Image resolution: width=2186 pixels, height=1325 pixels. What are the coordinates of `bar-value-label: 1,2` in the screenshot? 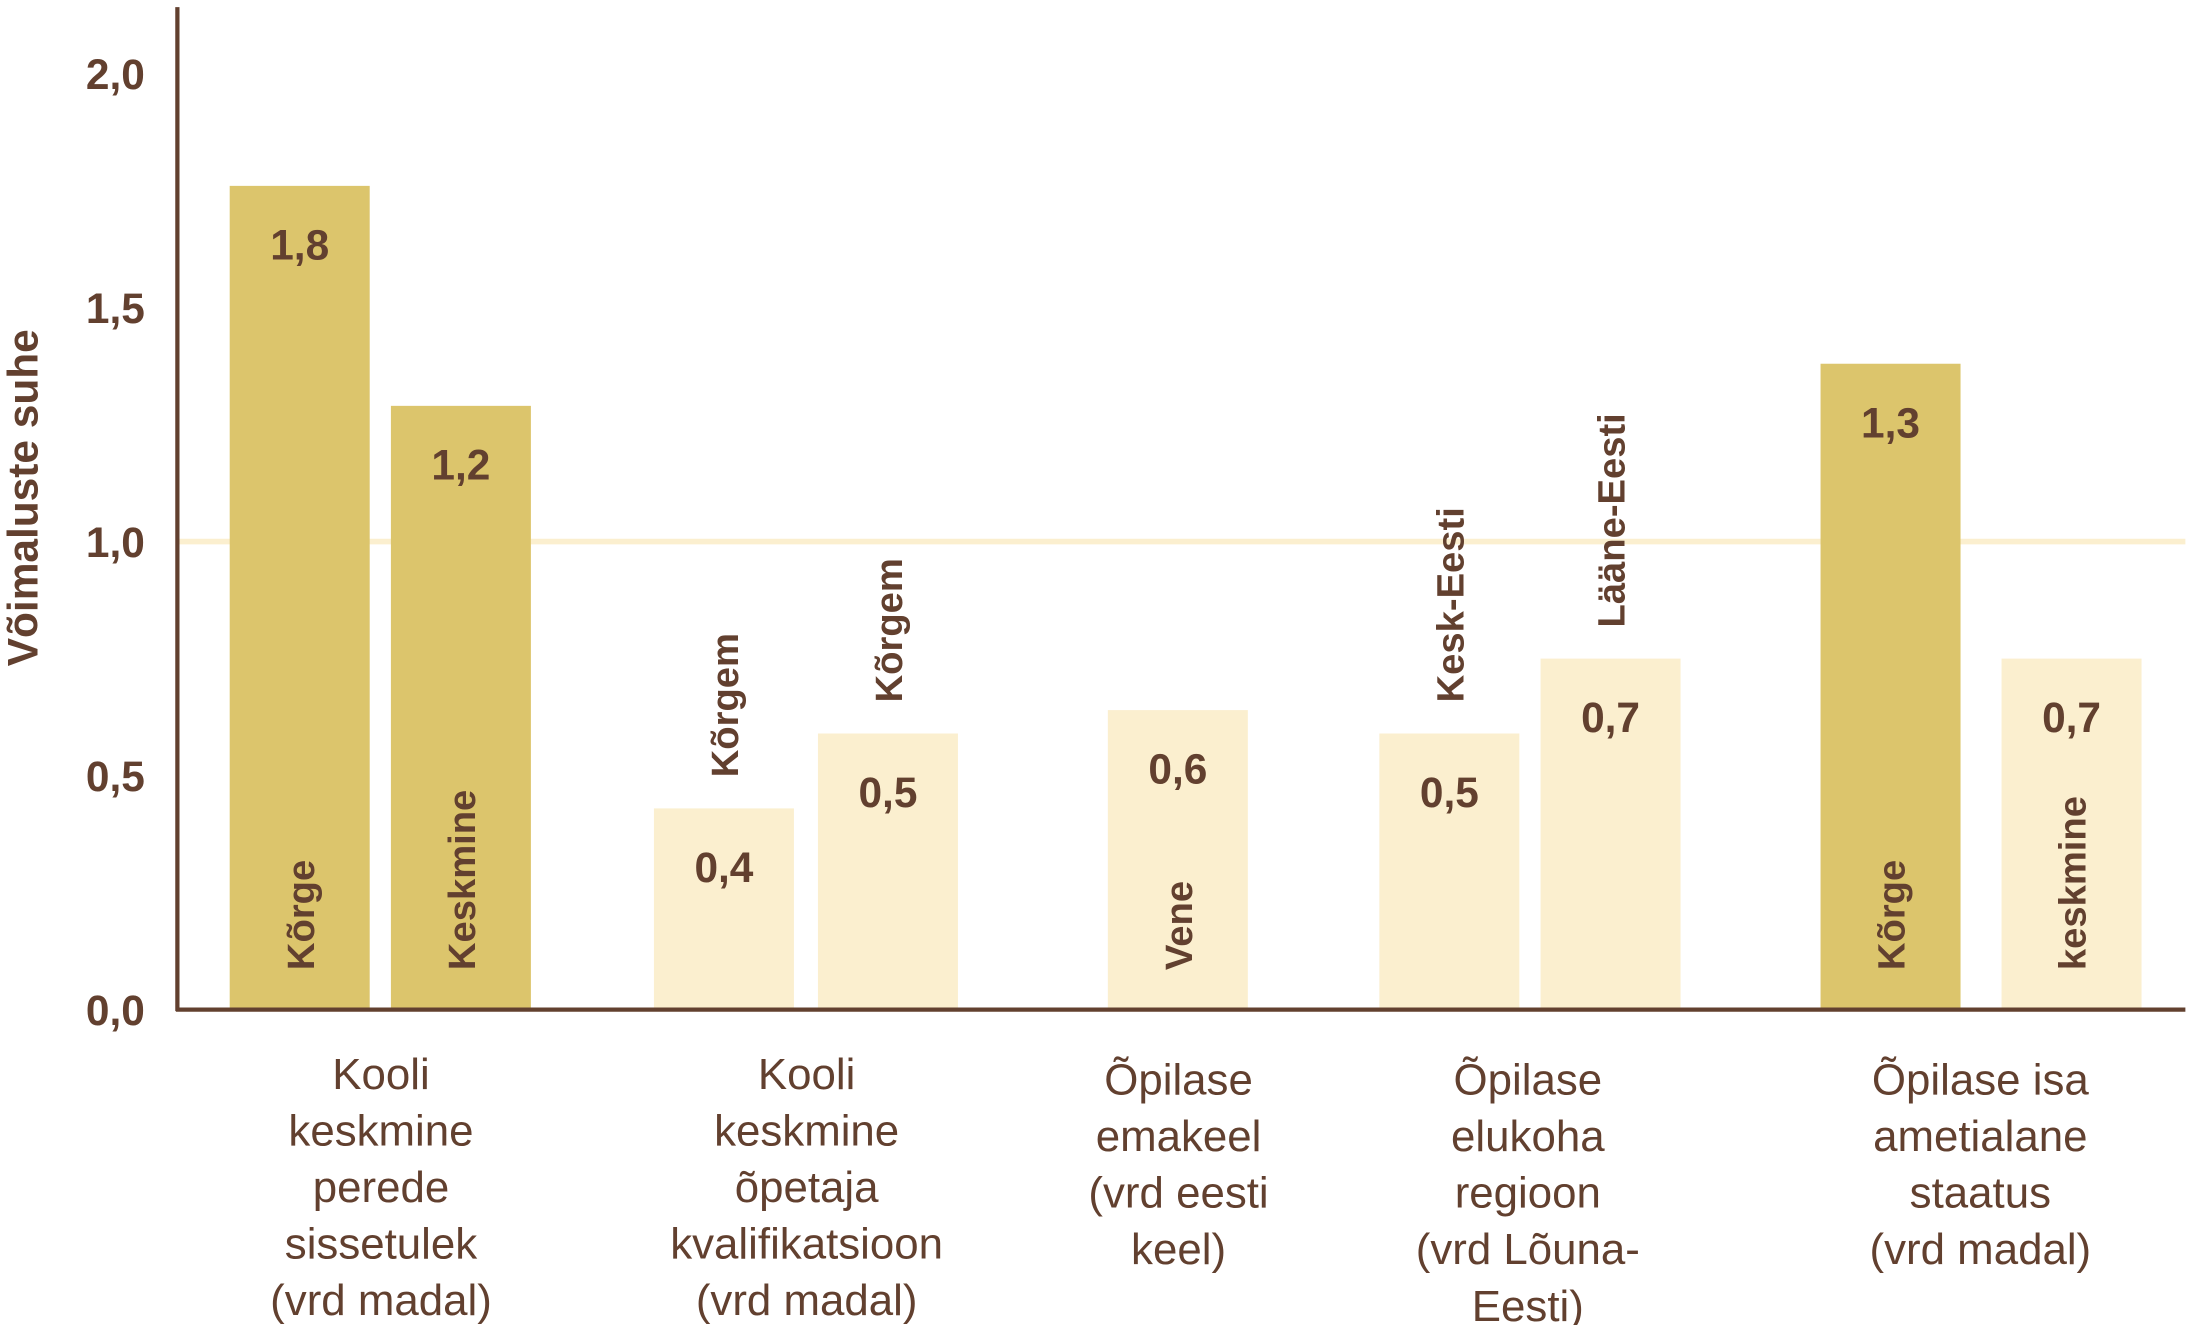 It's located at (460, 464).